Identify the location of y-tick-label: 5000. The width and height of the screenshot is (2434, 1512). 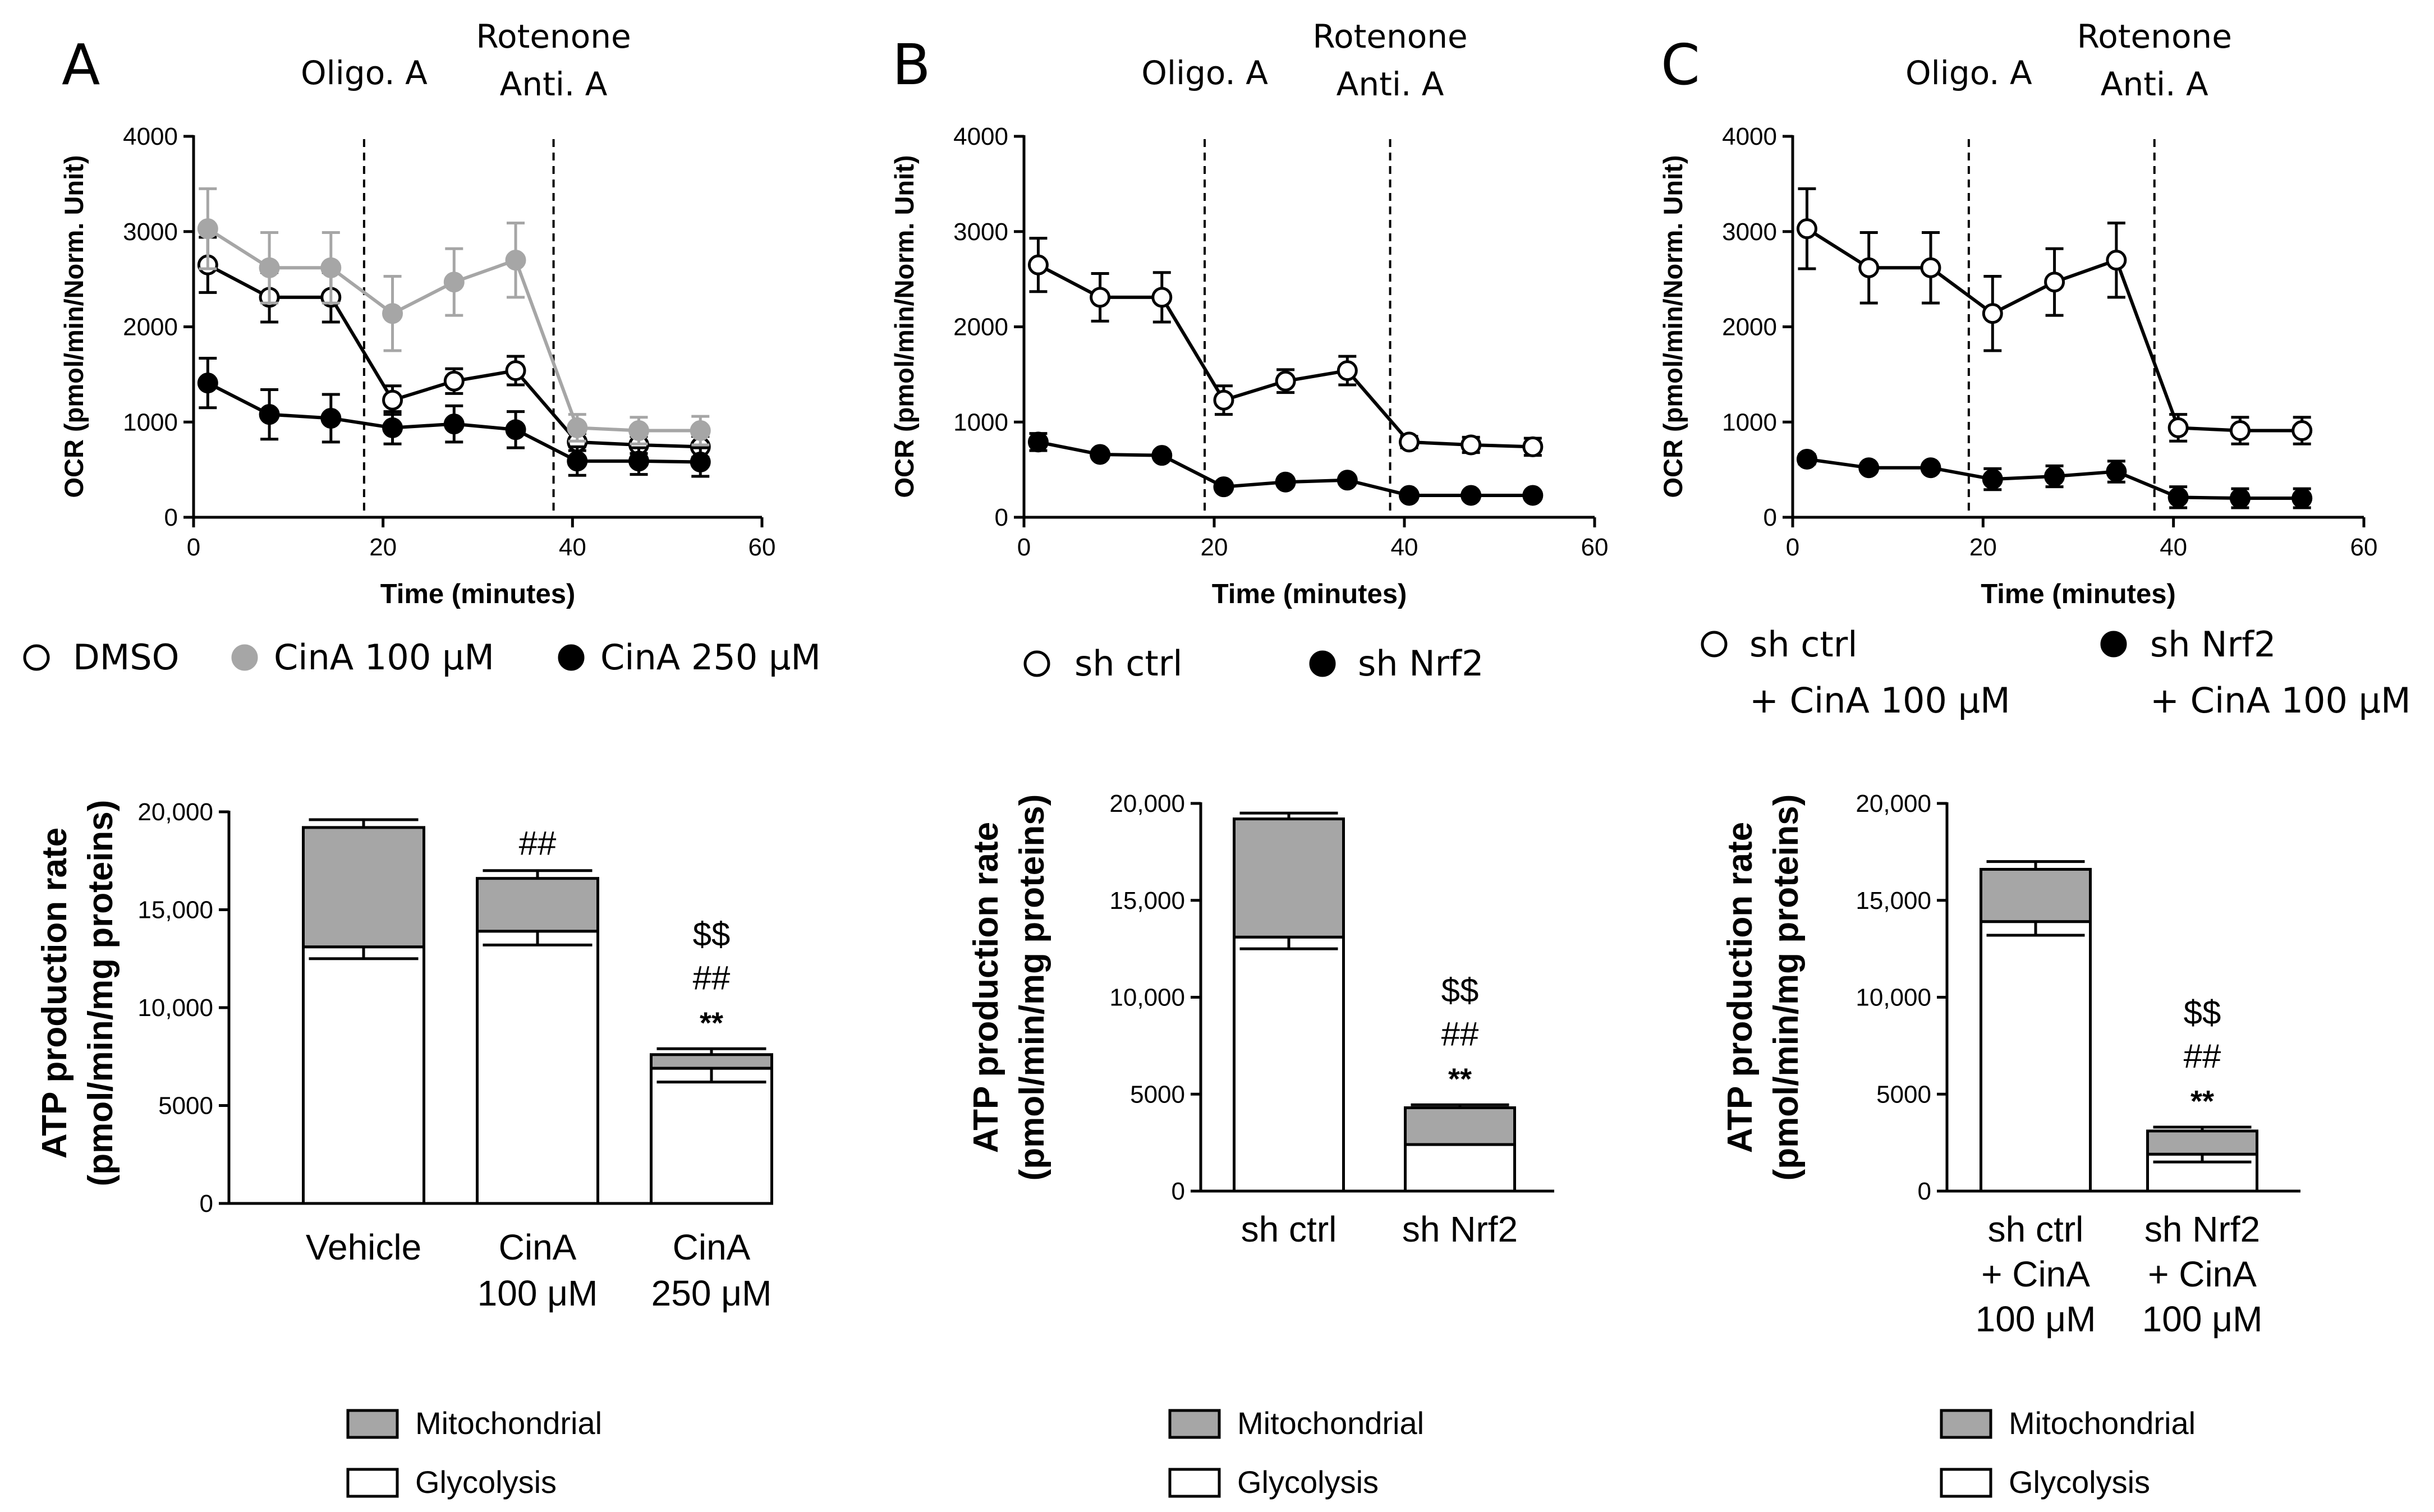
(1157, 1094).